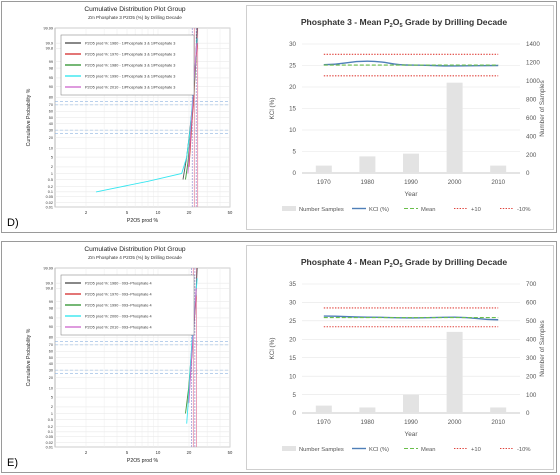 The height and width of the screenshot is (475, 560). What do you see at coordinates (498, 422) in the screenshot?
I see `x-tick-label: 2010` at bounding box center [498, 422].